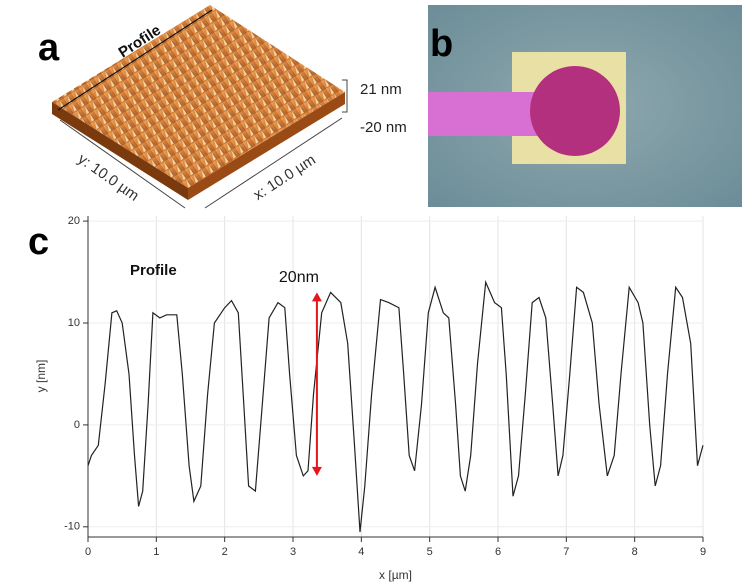 The image size is (743, 584). Describe the element at coordinates (566, 552) in the screenshot. I see `x-tick-label: 7` at that location.